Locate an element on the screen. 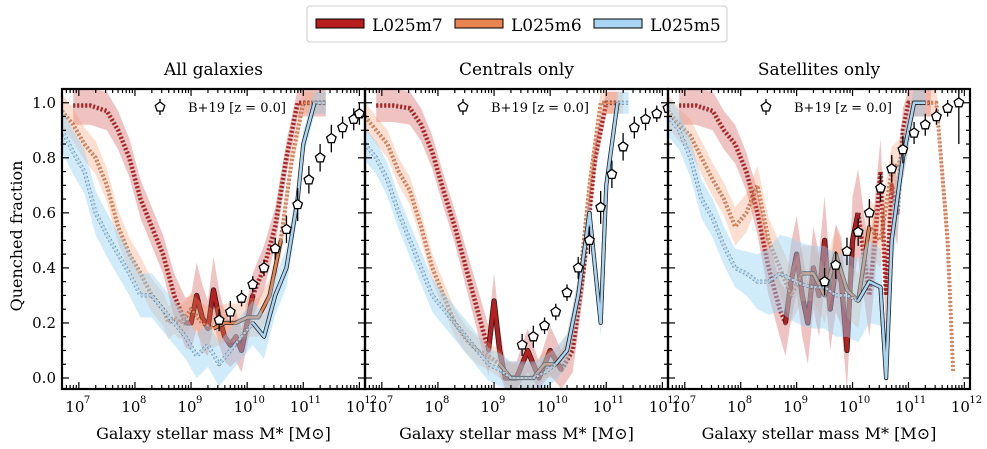 This screenshot has height=449, width=987. legend-label-l025m5: L025m5 is located at coordinates (685, 26).